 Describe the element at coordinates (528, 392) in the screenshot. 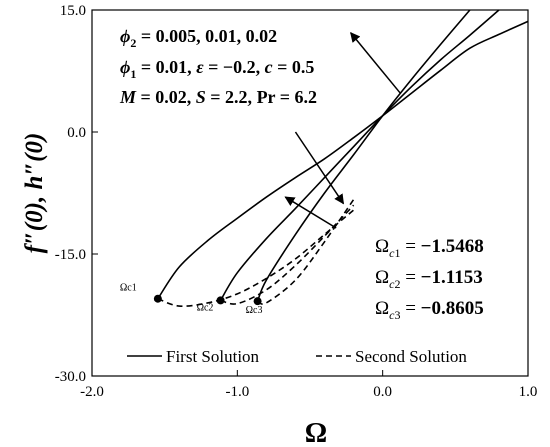

I see `x-tick-label: 1.0` at that location.